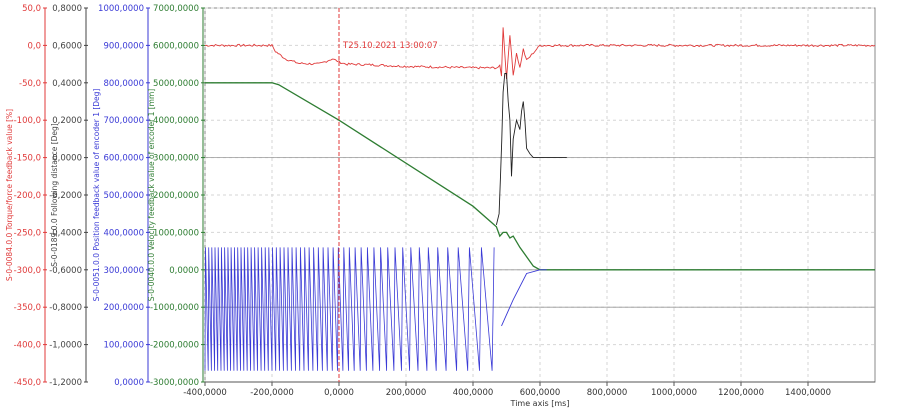  What do you see at coordinates (65, 346) in the screenshot?
I see `y-tick-label: -1,0000` at bounding box center [65, 346].